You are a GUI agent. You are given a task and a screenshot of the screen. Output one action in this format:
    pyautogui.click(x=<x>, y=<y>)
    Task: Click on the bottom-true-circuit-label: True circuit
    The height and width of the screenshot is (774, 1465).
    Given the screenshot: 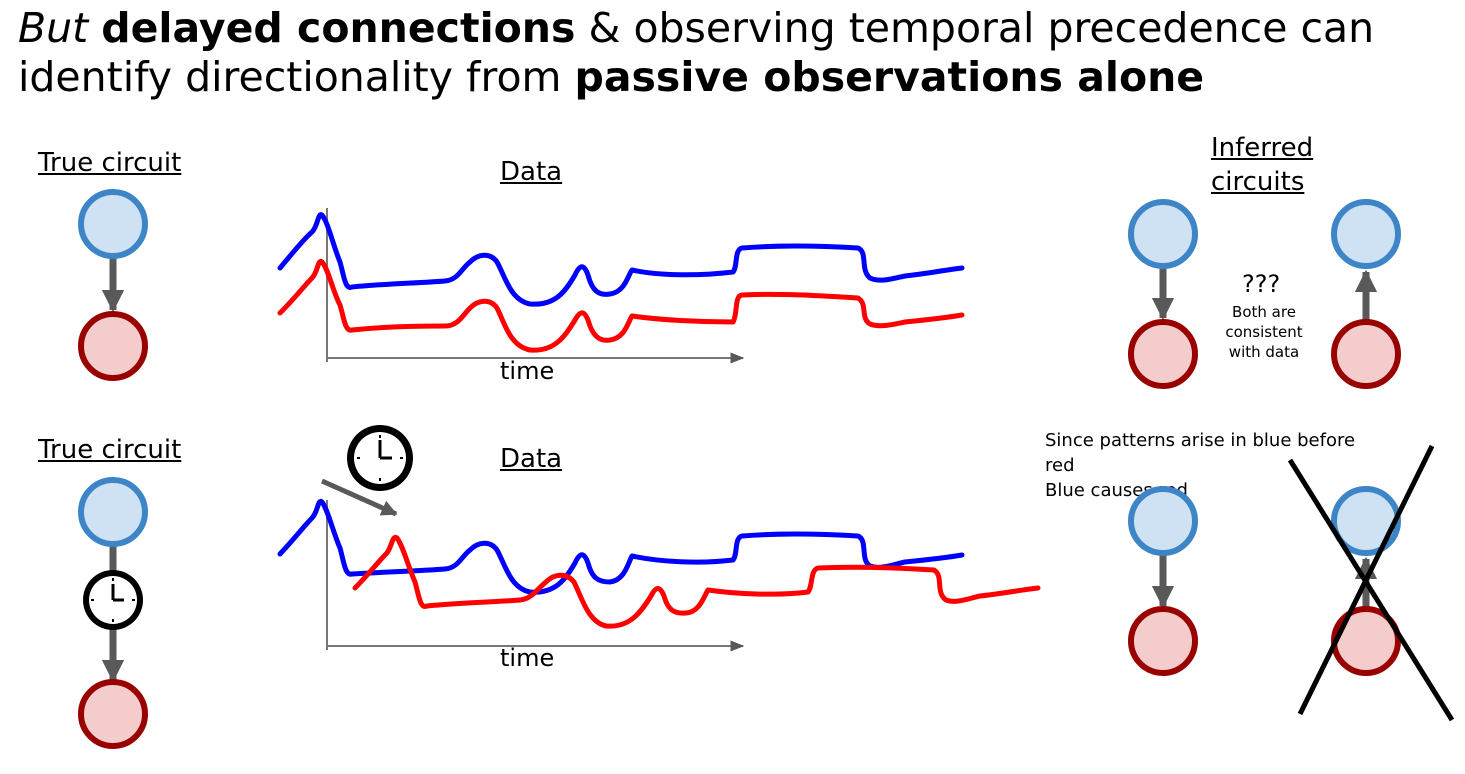 What is the action you would take?
    pyautogui.click(x=110, y=450)
    